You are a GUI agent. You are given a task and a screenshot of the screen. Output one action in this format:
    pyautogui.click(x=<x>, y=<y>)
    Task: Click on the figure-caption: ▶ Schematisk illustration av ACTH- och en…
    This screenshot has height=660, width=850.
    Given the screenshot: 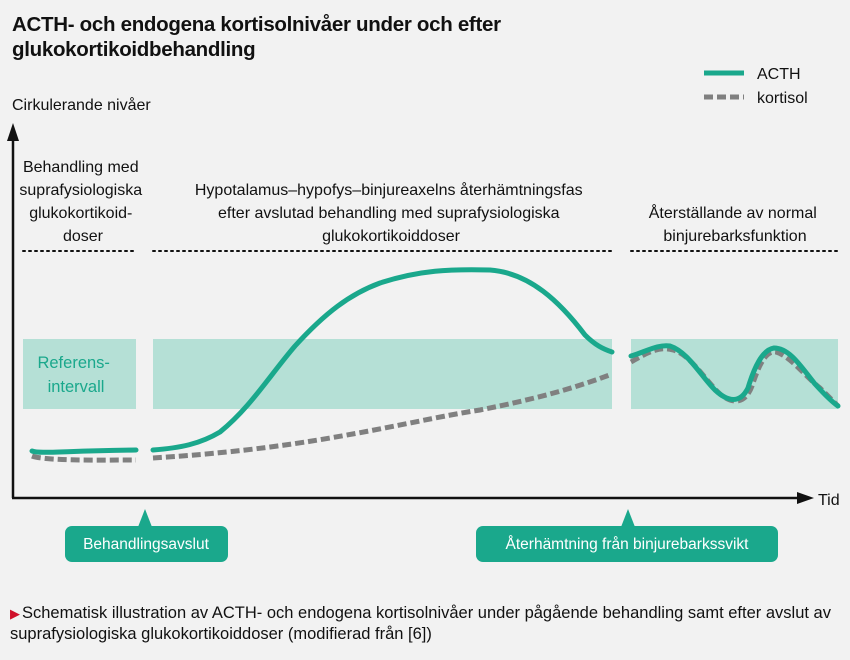 What is the action you would take?
    pyautogui.click(x=426, y=624)
    